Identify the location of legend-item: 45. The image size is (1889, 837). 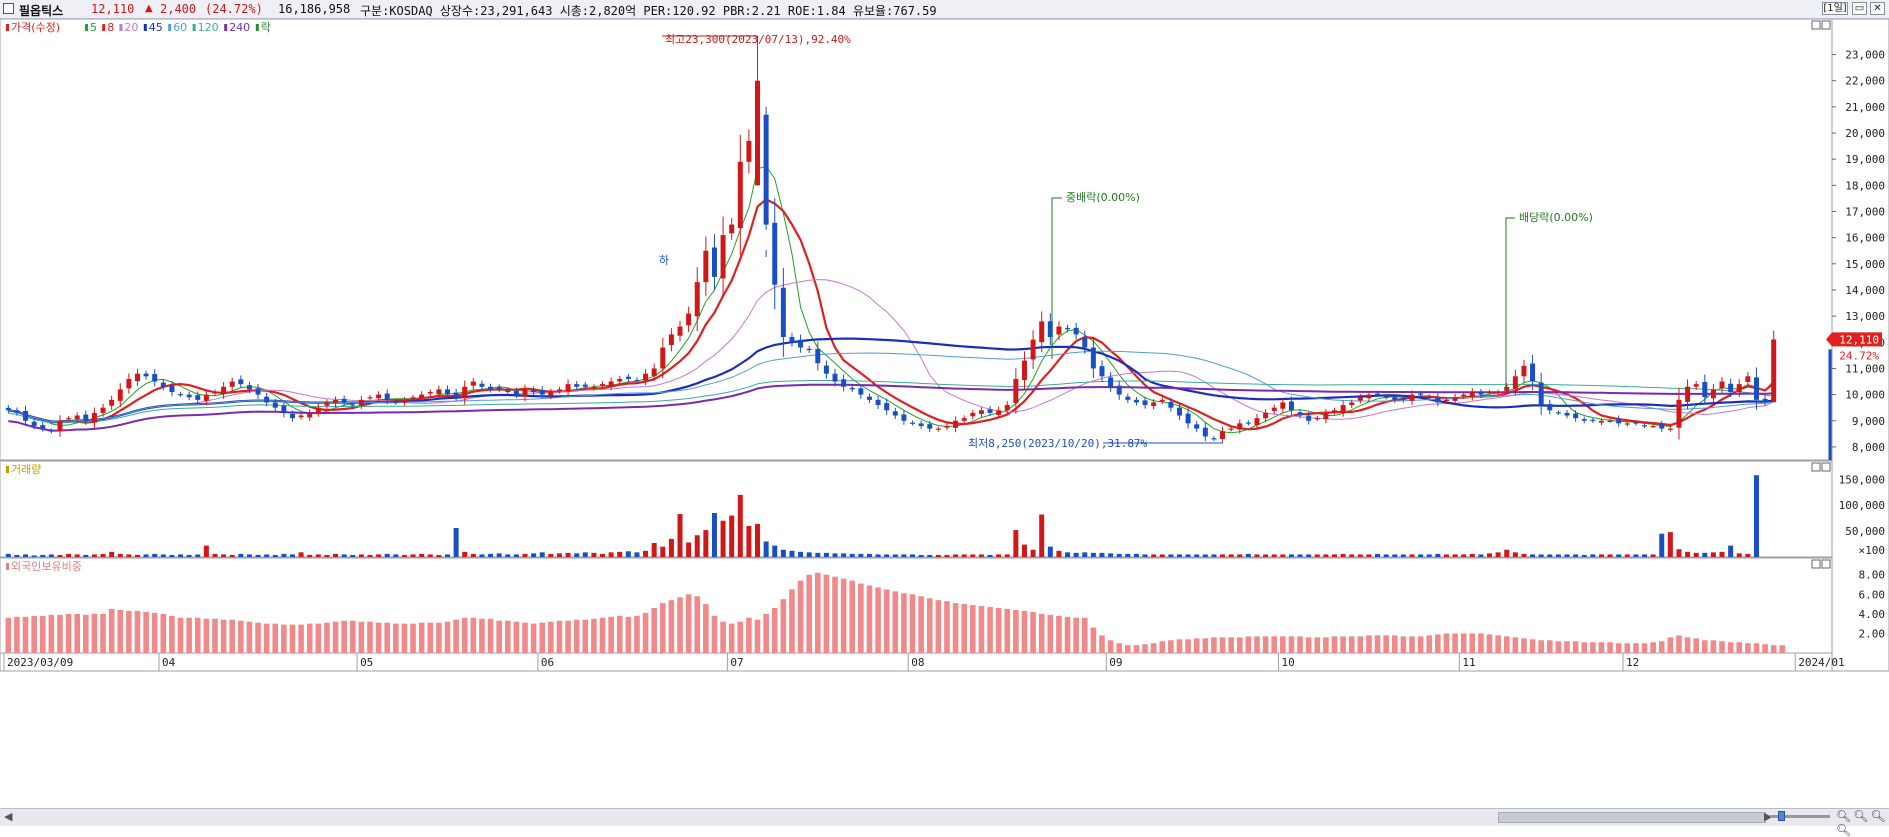
(156, 27).